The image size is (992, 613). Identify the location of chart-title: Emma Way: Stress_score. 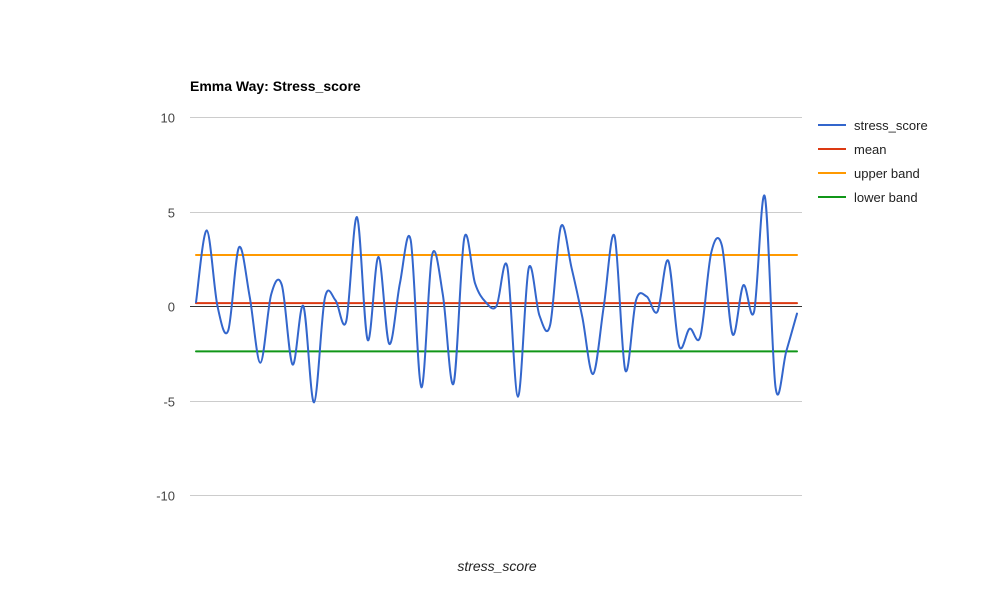
(275, 86).